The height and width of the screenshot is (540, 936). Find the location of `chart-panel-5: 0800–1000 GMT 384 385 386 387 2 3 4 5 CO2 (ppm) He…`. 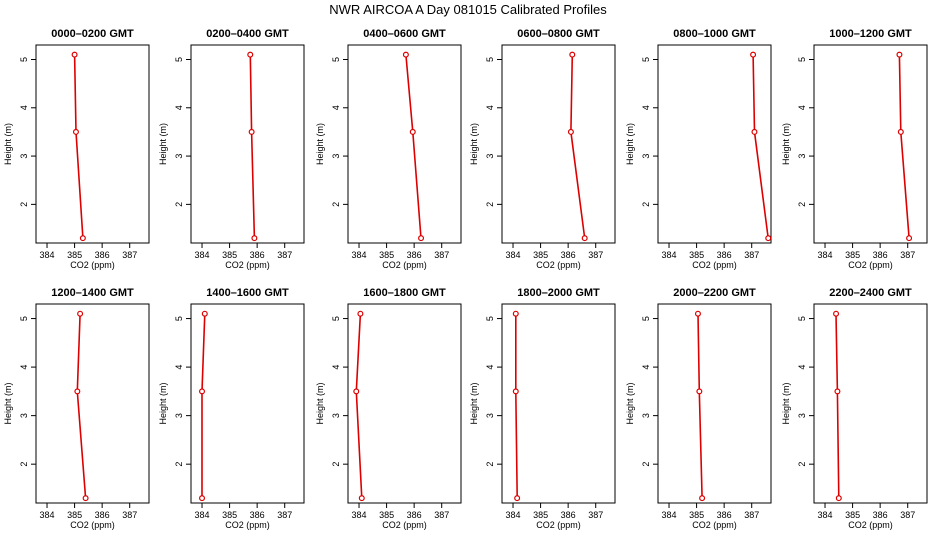

chart-panel-5: 0800–1000 GMT 384 385 386 387 2 3 4 5 CO2 (ppm) He… is located at coordinates (698, 149).